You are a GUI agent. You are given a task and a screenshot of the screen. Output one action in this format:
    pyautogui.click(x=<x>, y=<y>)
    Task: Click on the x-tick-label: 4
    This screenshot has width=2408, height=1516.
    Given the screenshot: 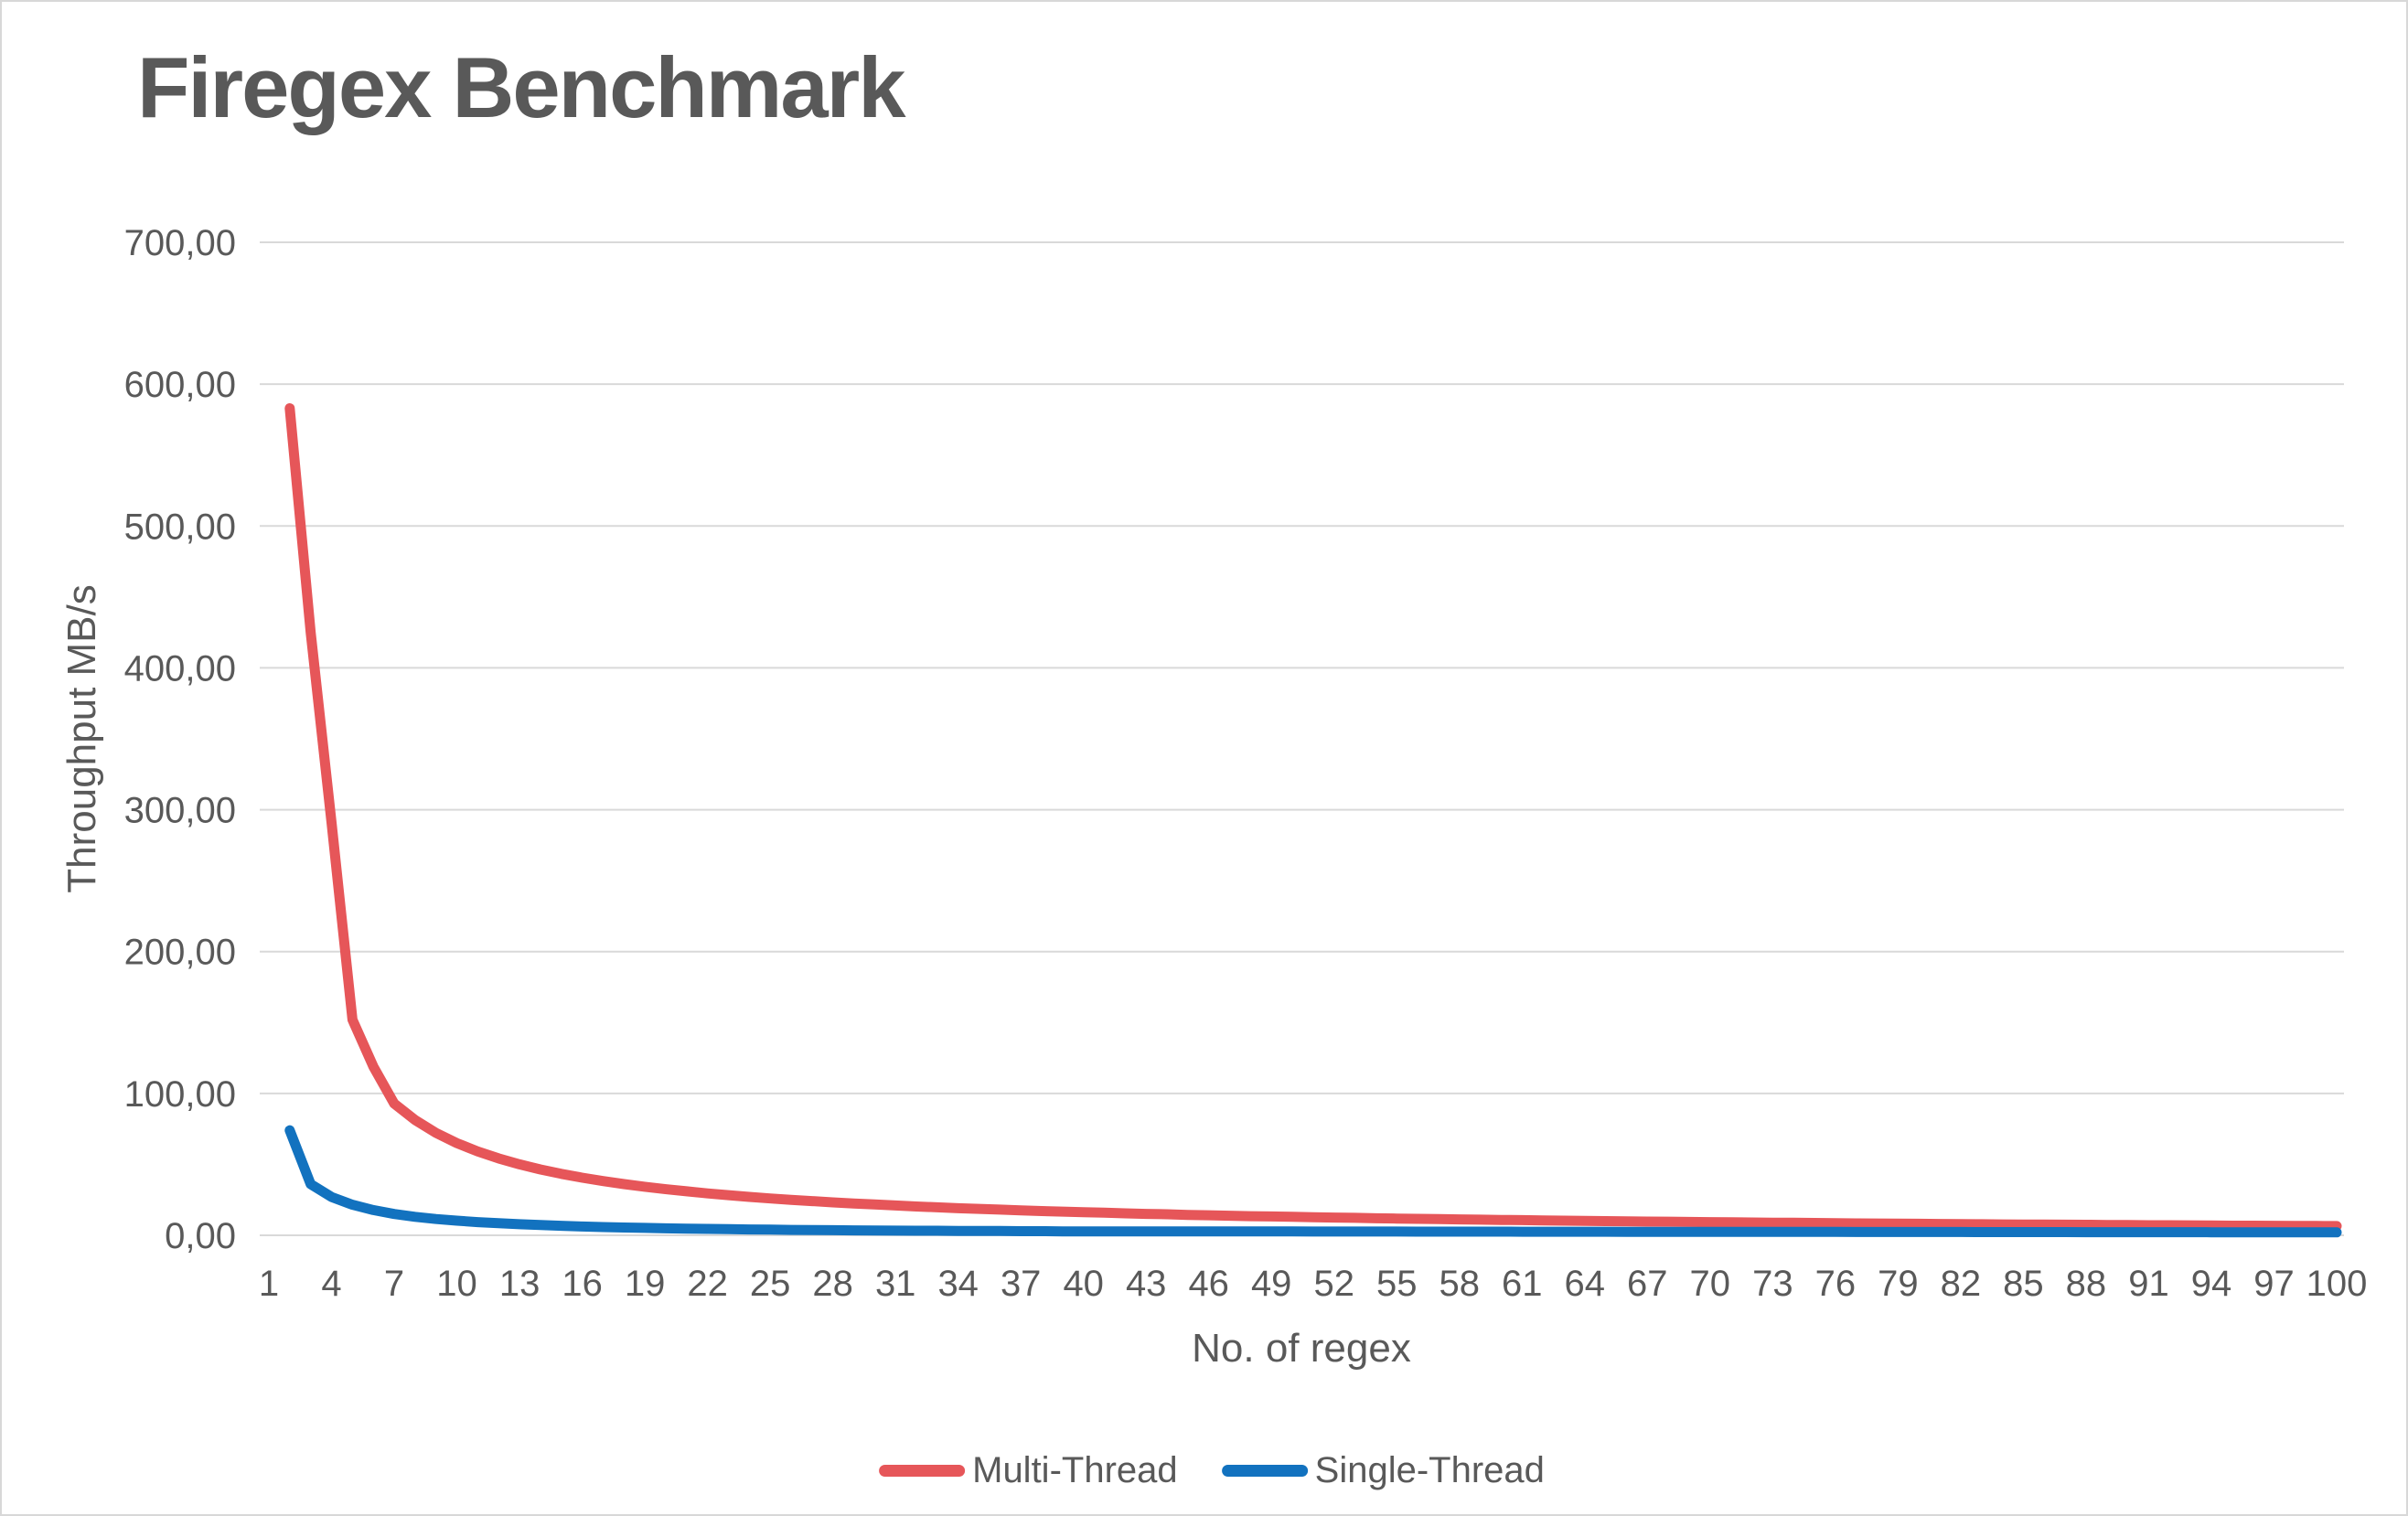 What is the action you would take?
    pyautogui.click(x=331, y=1284)
    